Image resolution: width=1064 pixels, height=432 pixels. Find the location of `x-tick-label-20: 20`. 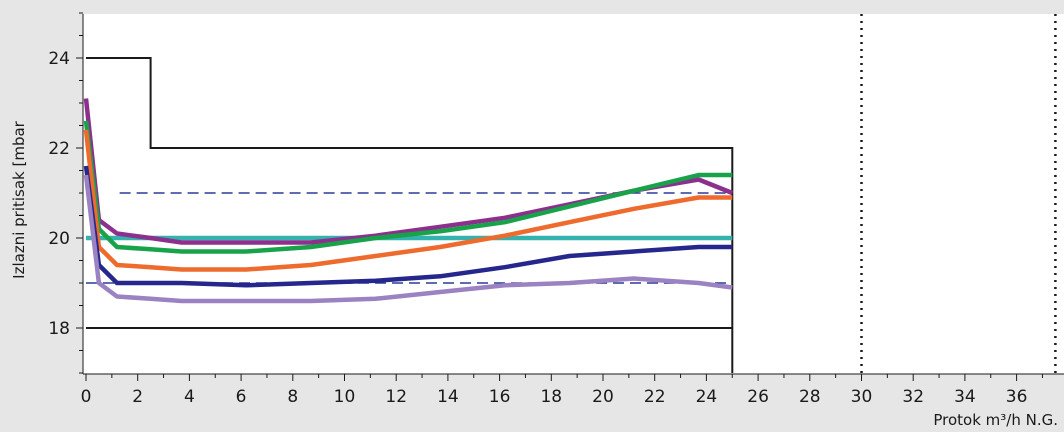

x-tick-label-20: 20 is located at coordinates (603, 397).